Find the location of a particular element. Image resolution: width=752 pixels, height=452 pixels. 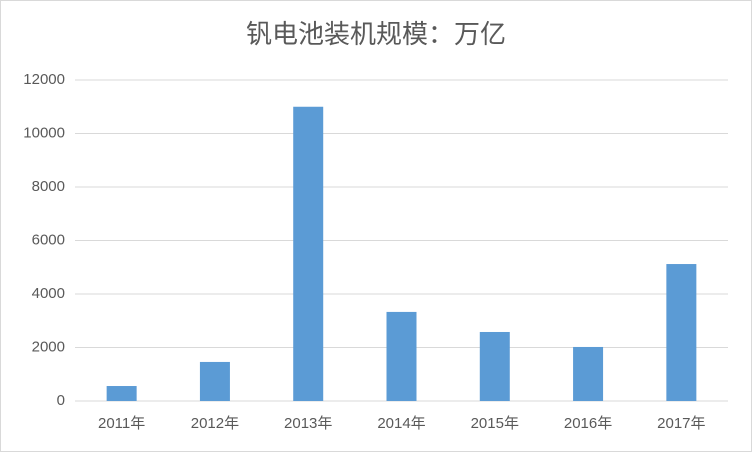

y-tick-label: 4000 is located at coordinates (48, 293).